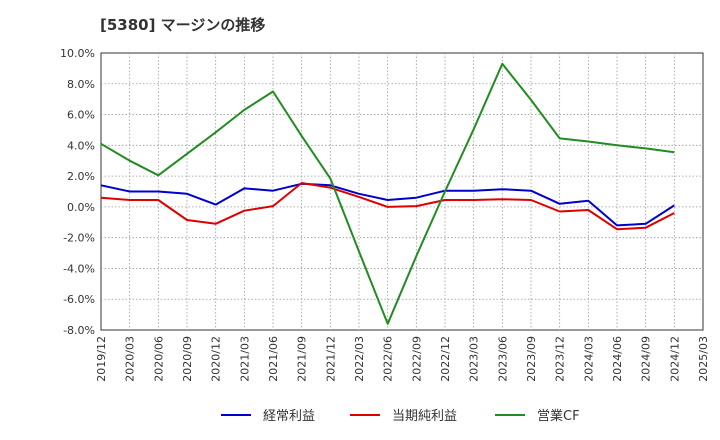 Image resolution: width=720 pixels, height=440 pixels. Describe the element at coordinates (158, 359) in the screenshot. I see `x-tick-label: 2020/06` at that location.